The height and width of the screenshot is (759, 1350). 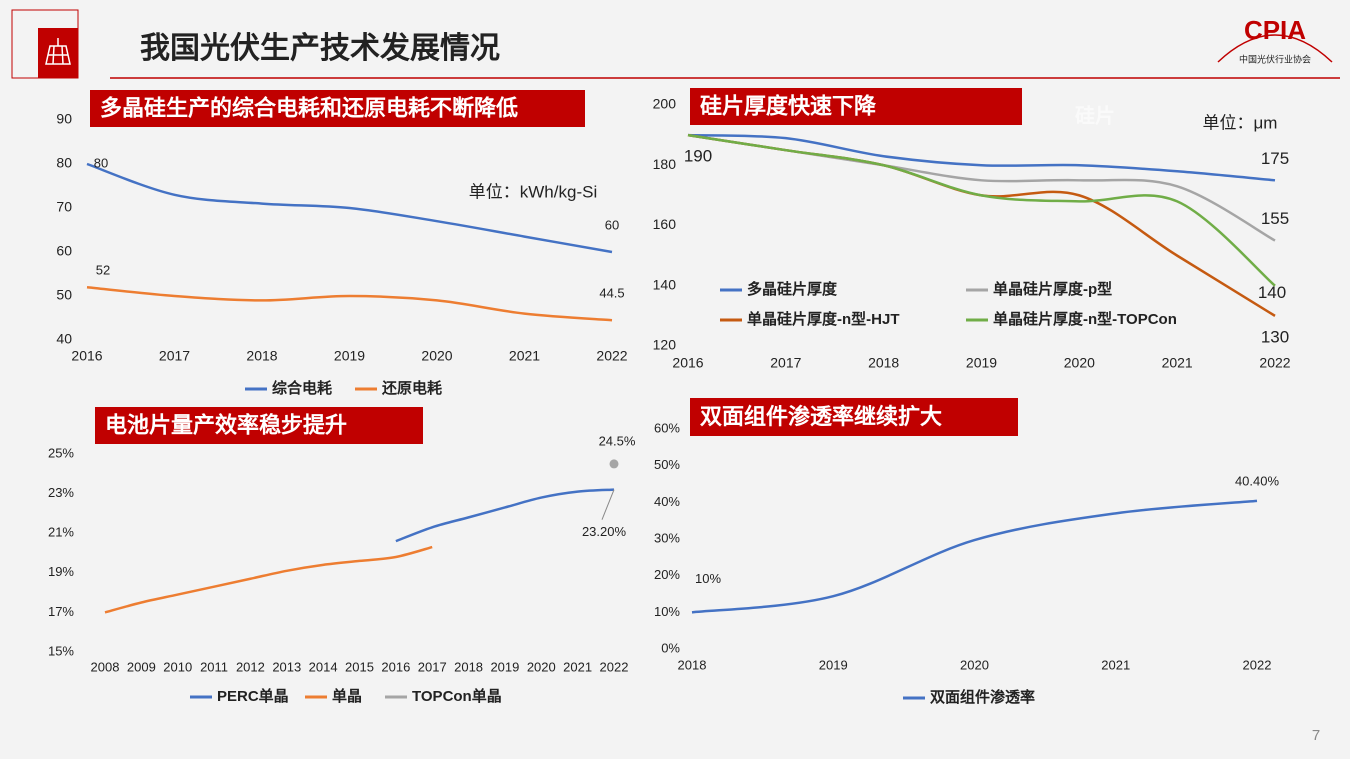 What do you see at coordinates (1052, 289) in the screenshot?
I see `legend-label: 单晶硅片厚度-p型` at bounding box center [1052, 289].